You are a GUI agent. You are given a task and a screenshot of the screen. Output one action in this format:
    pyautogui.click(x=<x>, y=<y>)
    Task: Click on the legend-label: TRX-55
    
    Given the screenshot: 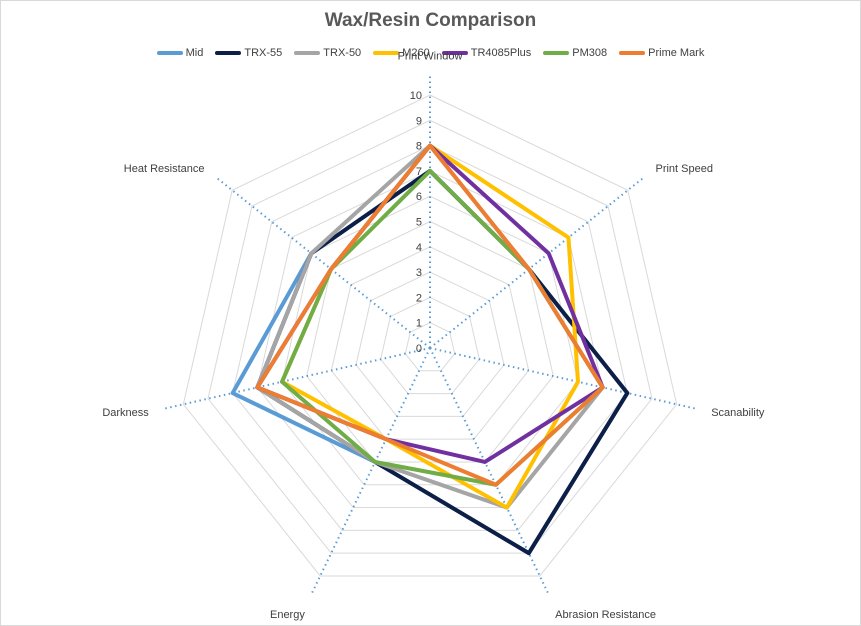 What is the action you would take?
    pyautogui.click(x=263, y=53)
    